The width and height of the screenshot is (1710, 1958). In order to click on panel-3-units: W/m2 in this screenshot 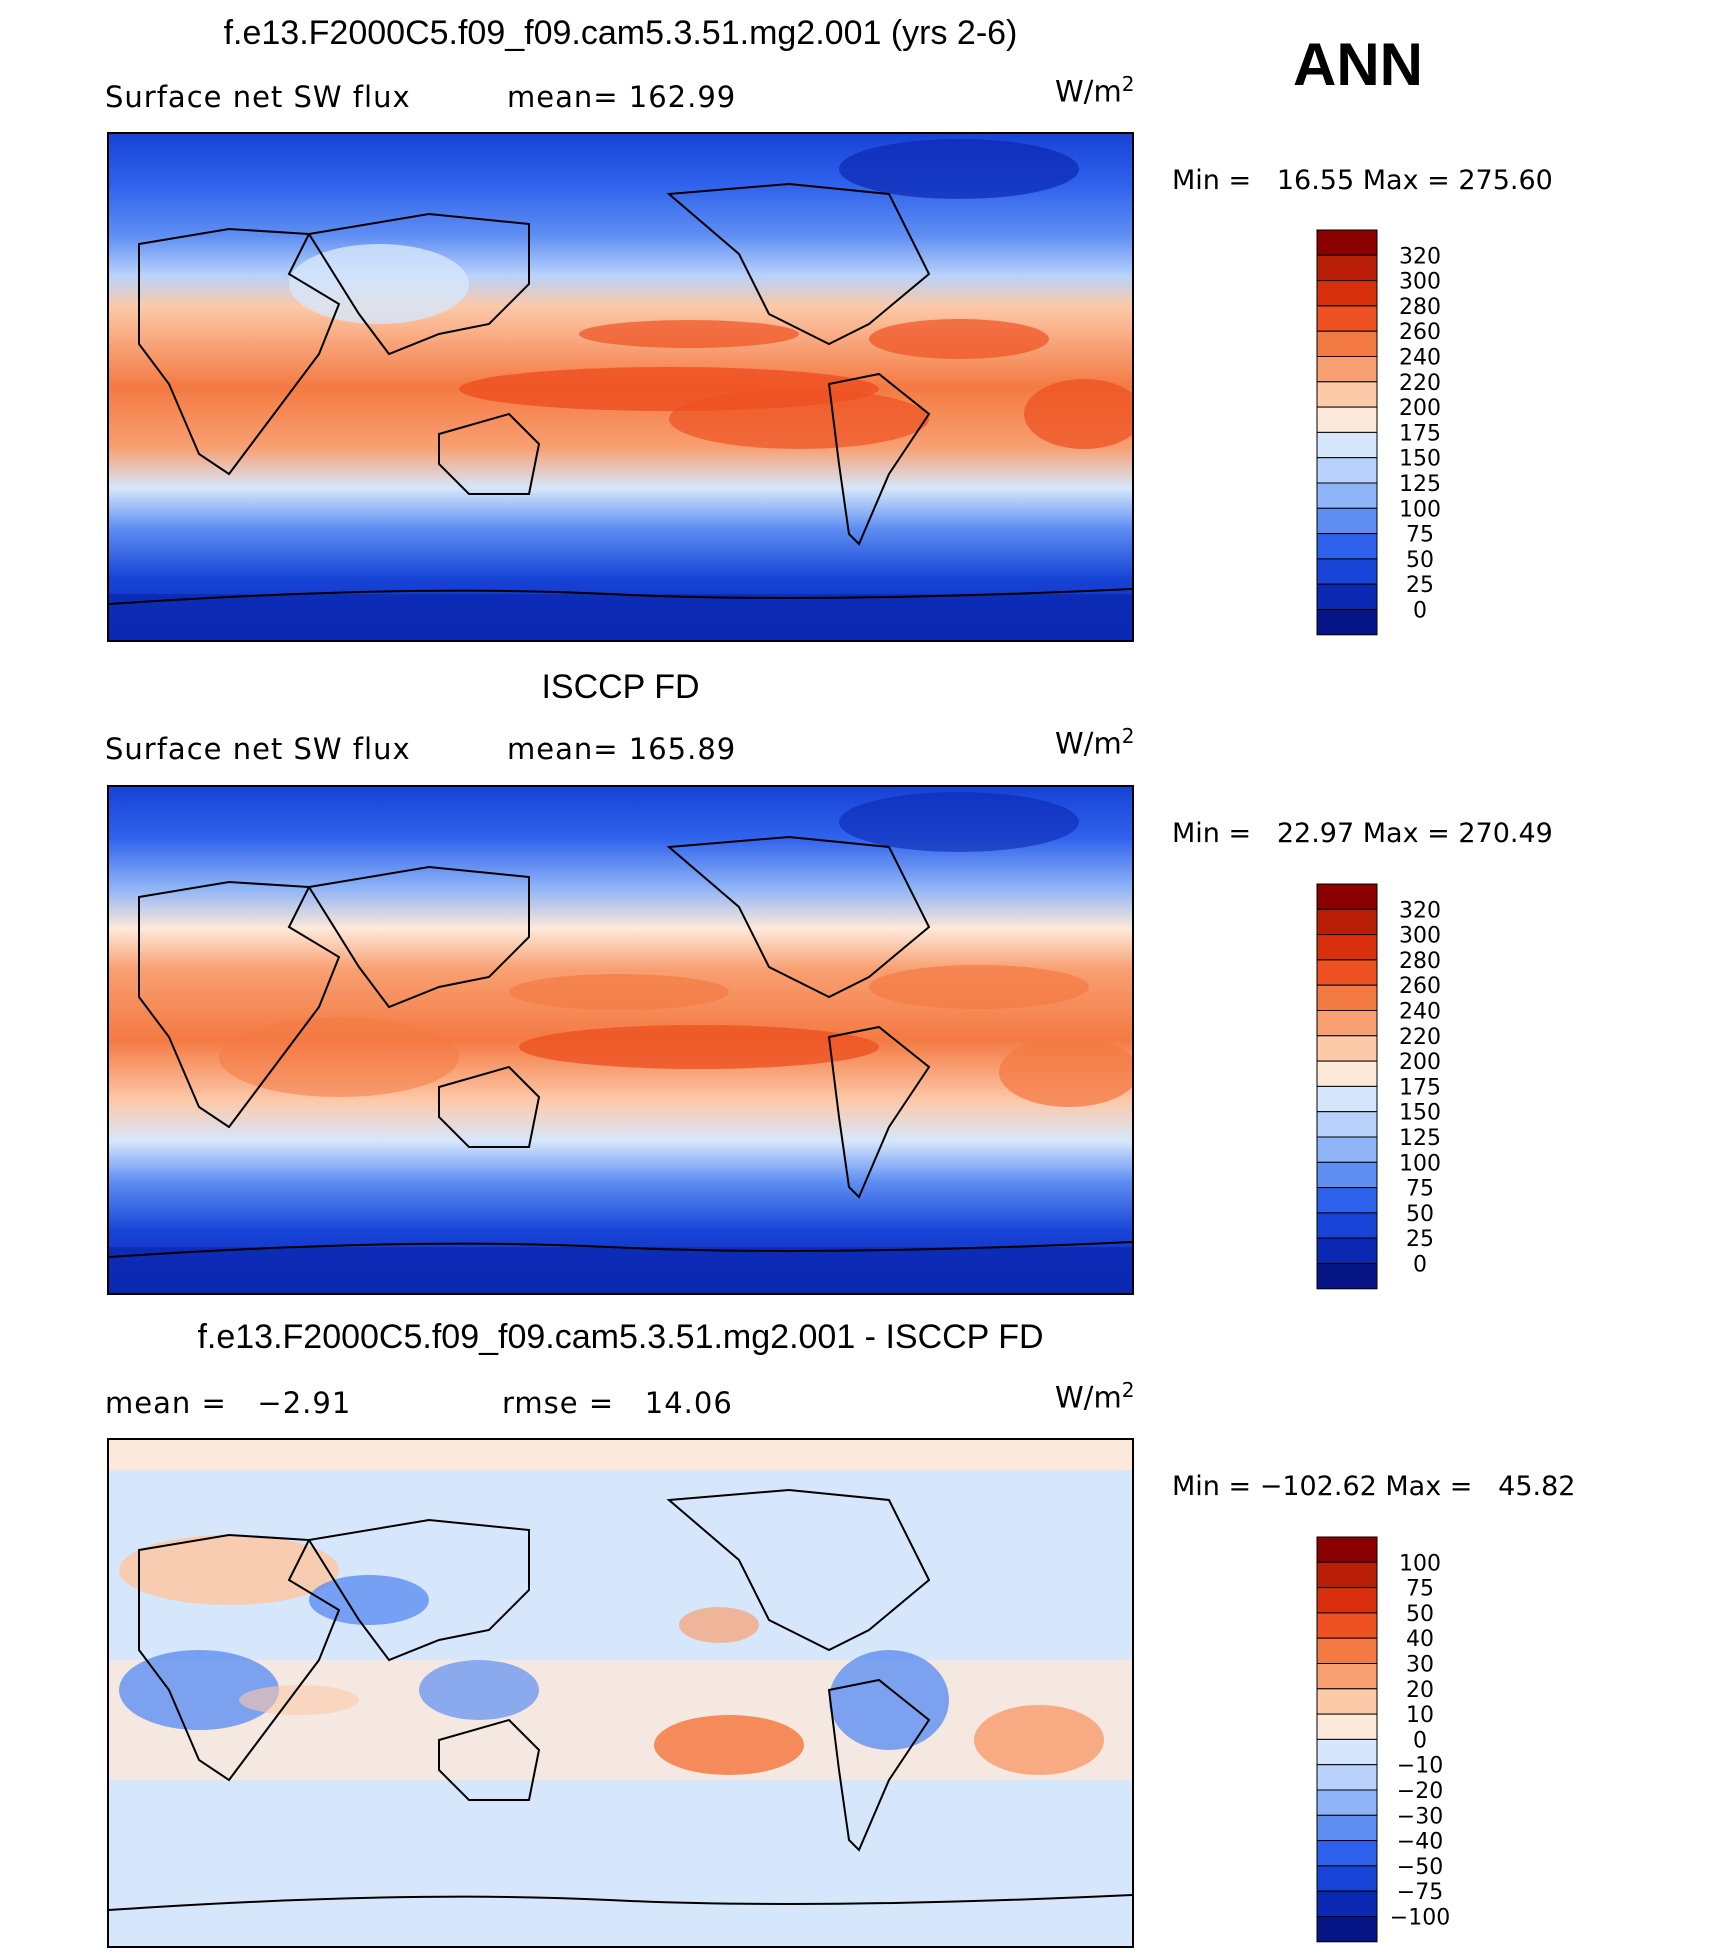, I will do `click(1094, 1396)`.